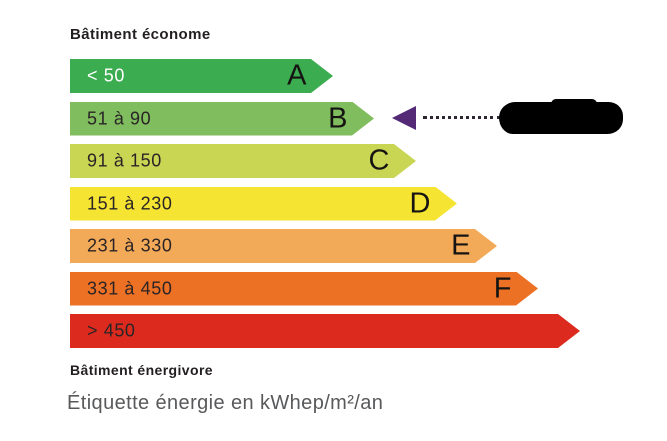 Image resolution: width=667 pixels, height=441 pixels. What do you see at coordinates (222, 119) in the screenshot?
I see `energy-bar-row-b: 51 à 90 B` at bounding box center [222, 119].